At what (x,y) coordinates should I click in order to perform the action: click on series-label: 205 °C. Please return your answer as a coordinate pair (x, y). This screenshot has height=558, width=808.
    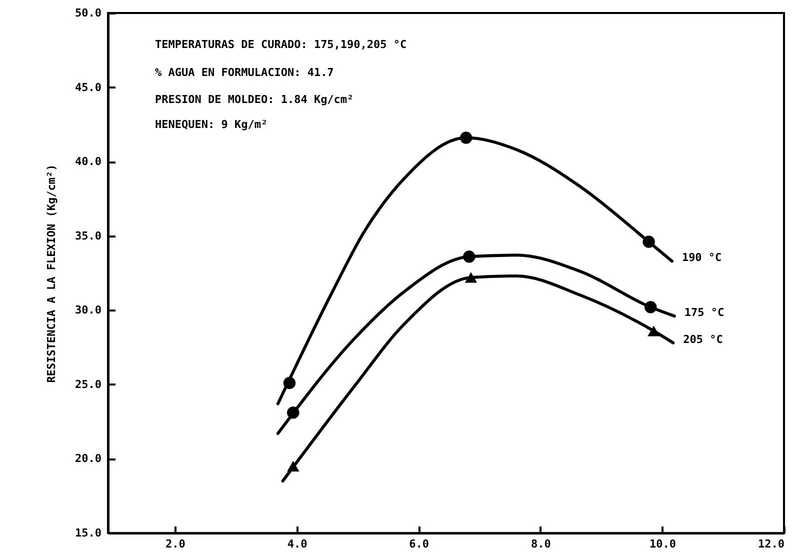
    Looking at the image, I should click on (703, 339).